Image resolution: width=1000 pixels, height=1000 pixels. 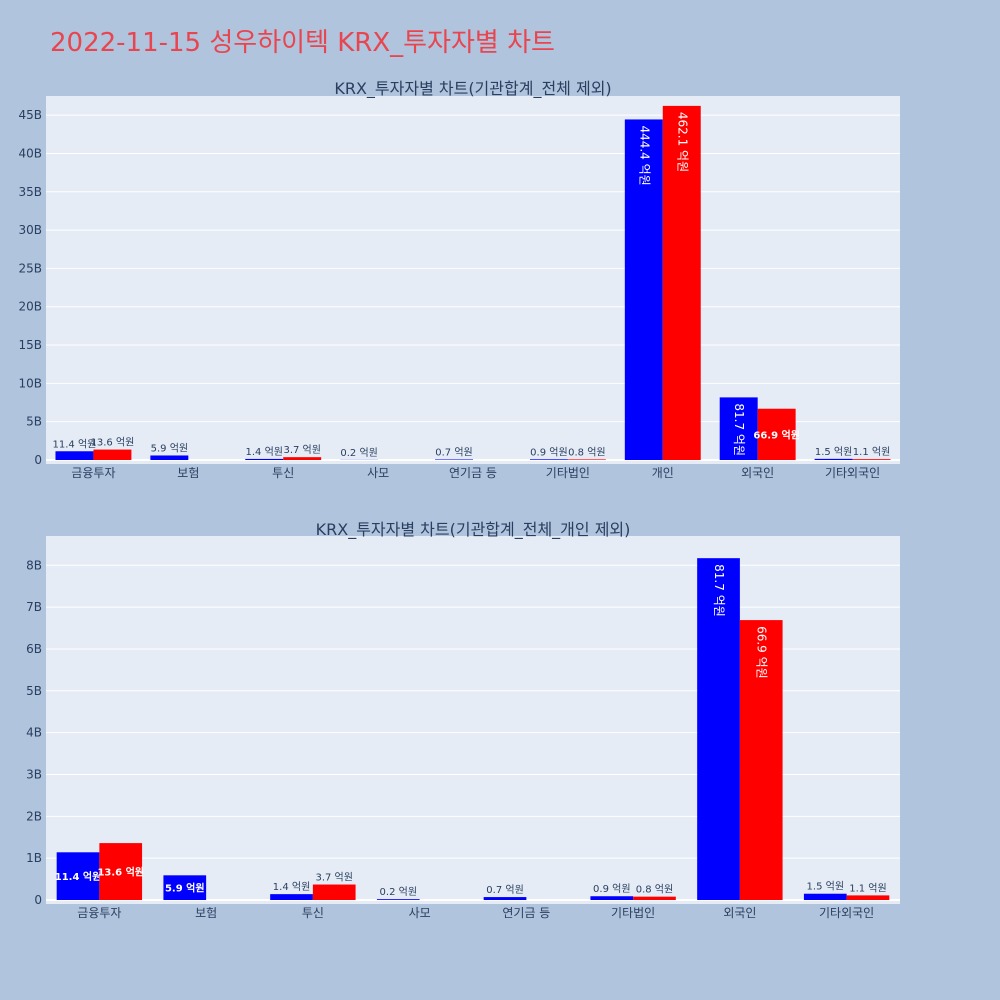 What do you see at coordinates (34, 649) in the screenshot?
I see `y-tick-label: 6B` at bounding box center [34, 649].